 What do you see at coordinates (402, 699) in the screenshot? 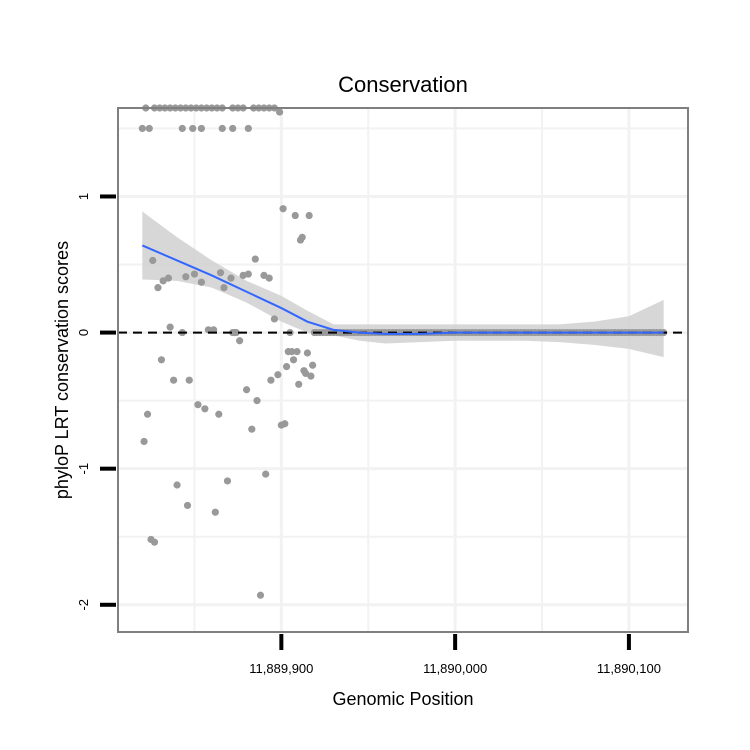
I see `x-axis-title: Genomic Position` at bounding box center [402, 699].